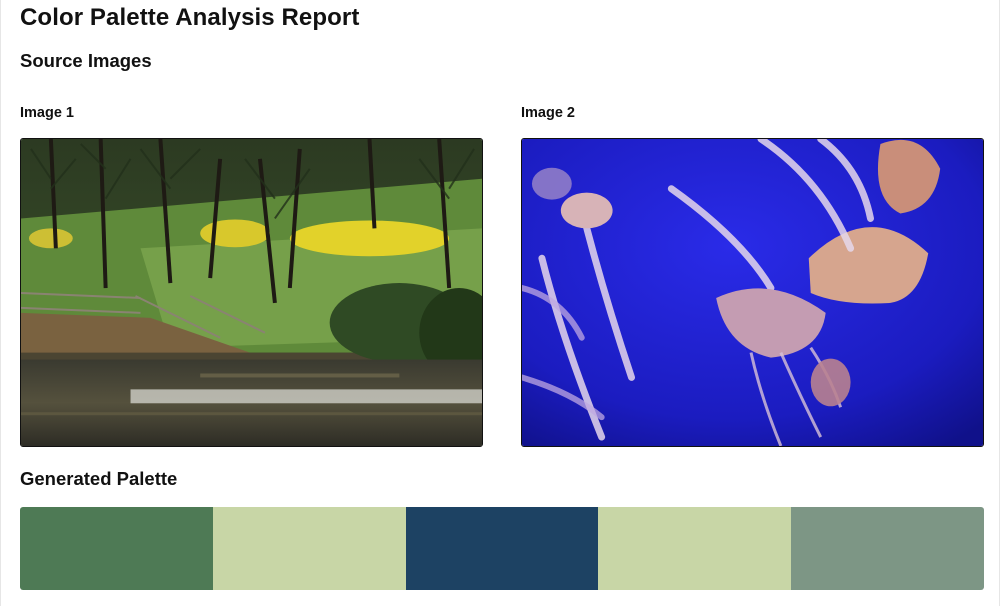  I want to click on image-2-label: Image 2, so click(548, 113).